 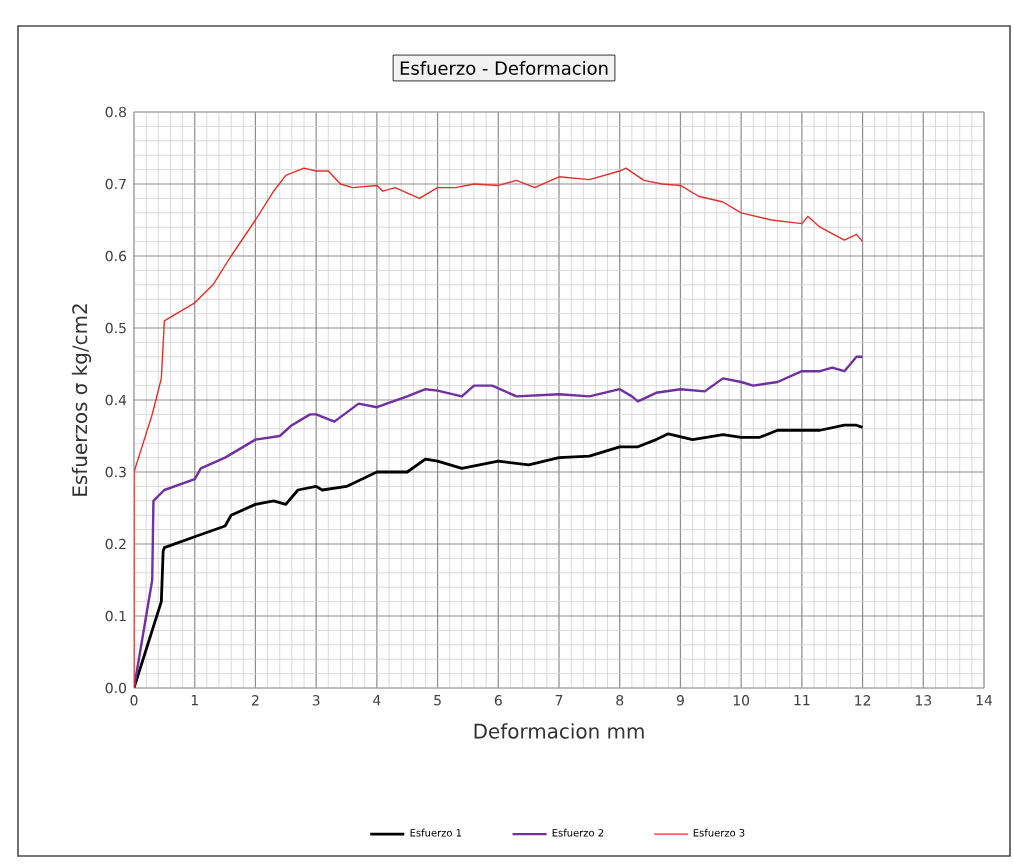 I want to click on y-axis-title: Esfuerzos σ kg/cm2, so click(x=81, y=400).